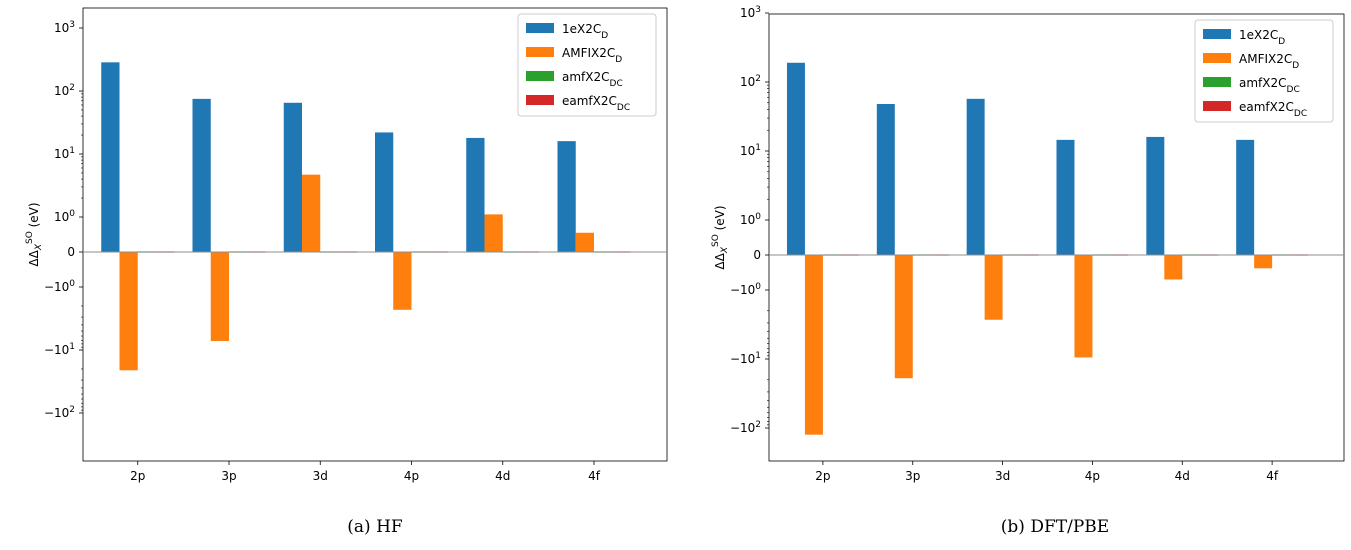 The image size is (1351, 550). Describe the element at coordinates (1055, 527) in the screenshot. I see `caption: (b) DFT/PBE` at that location.